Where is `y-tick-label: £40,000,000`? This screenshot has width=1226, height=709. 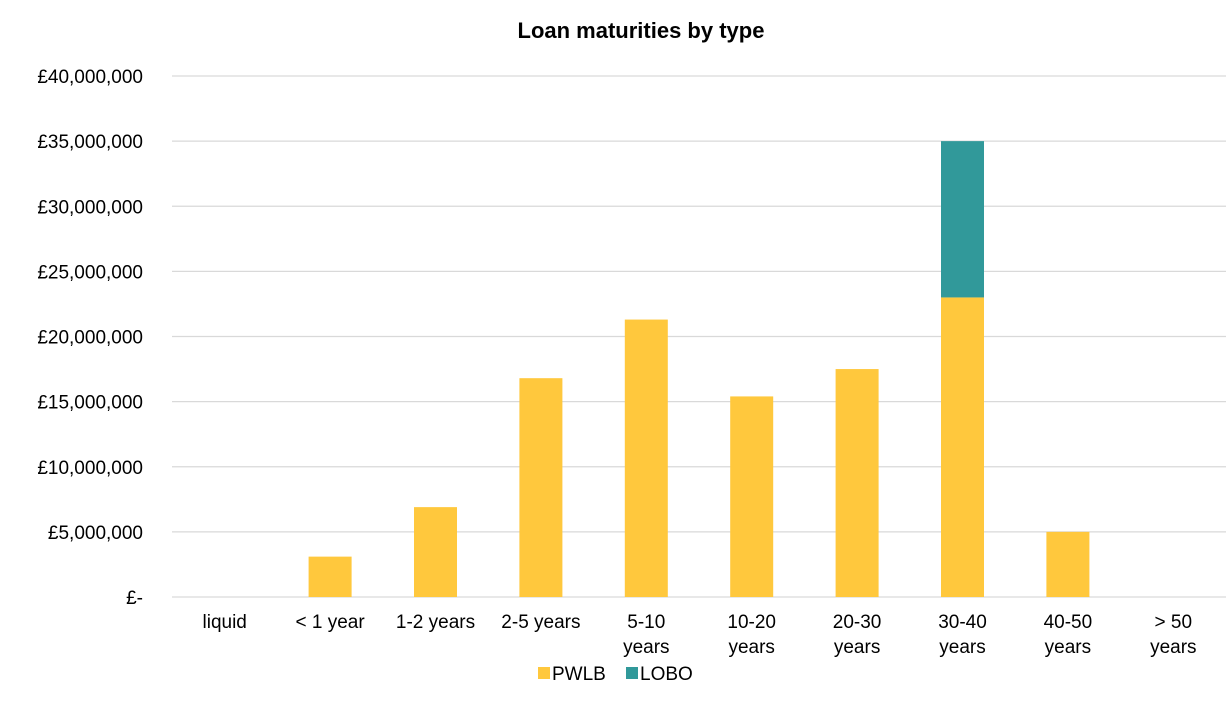
y-tick-label: £40,000,000 is located at coordinates (90, 77).